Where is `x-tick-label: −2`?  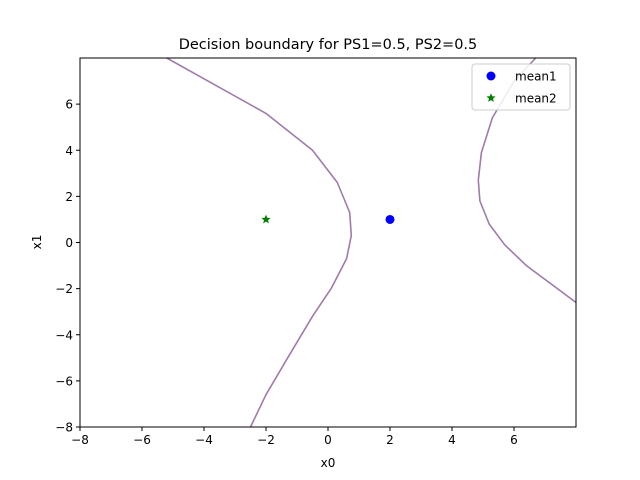
x-tick-label: −2 is located at coordinates (266, 440).